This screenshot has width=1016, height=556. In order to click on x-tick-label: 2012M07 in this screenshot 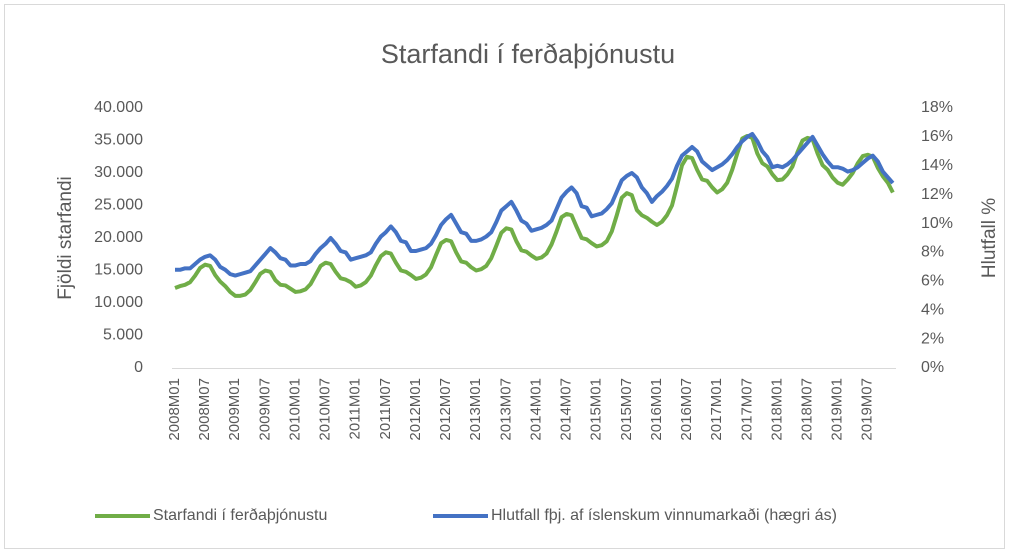, I will do `click(445, 409)`.